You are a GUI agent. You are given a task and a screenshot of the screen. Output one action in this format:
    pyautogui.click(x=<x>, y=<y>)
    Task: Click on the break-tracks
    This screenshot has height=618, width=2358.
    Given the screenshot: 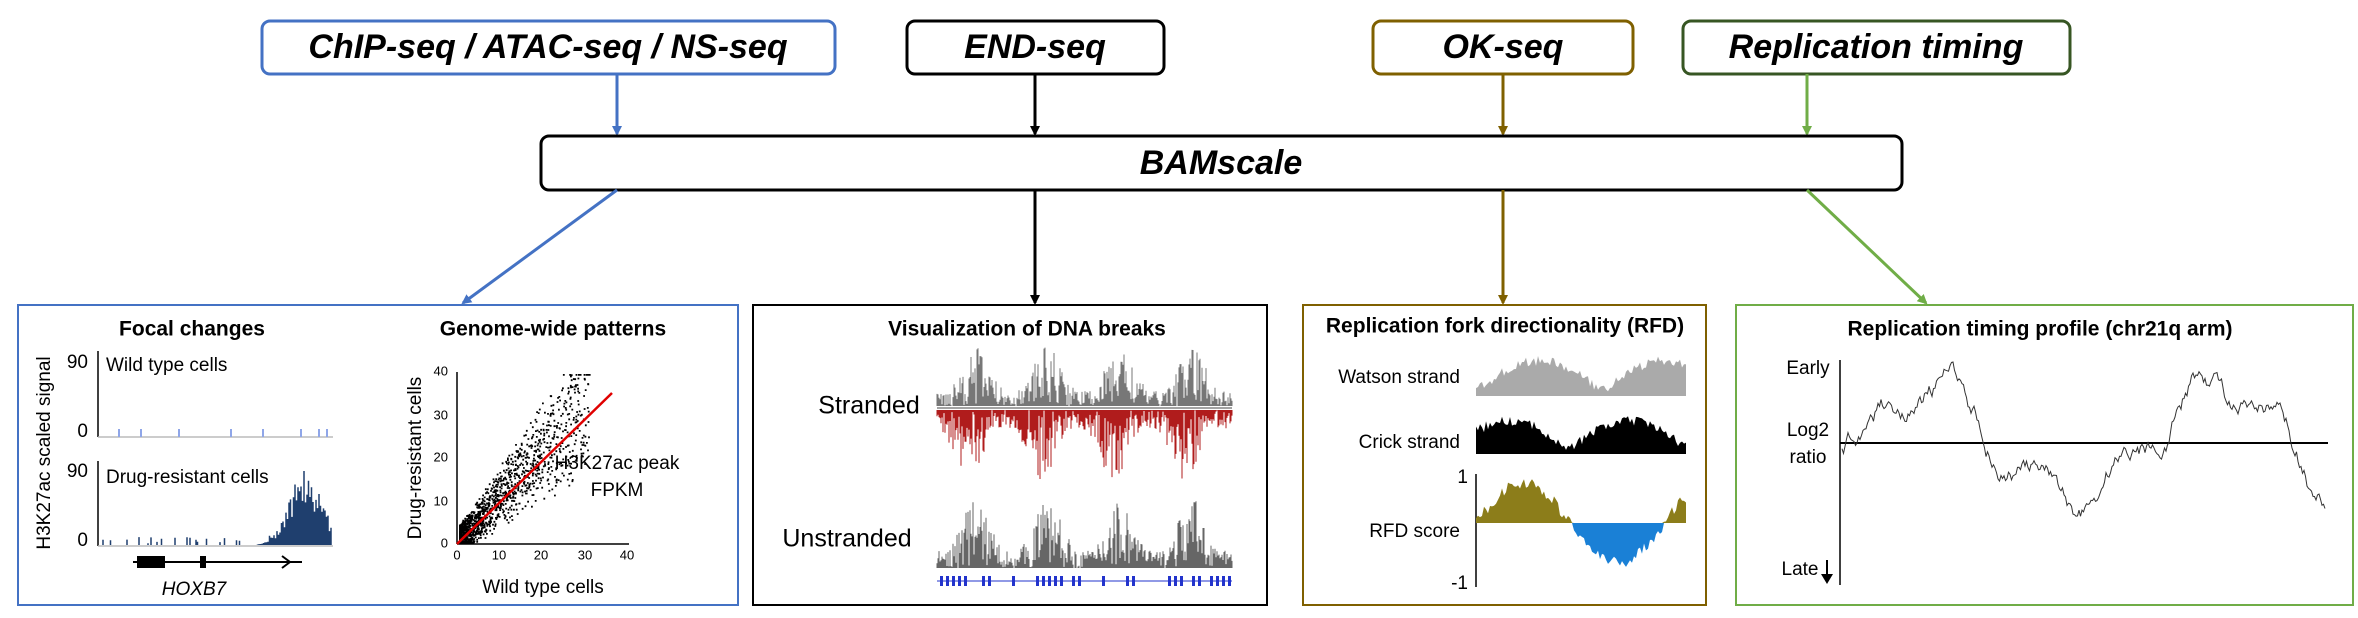 What is the action you would take?
    pyautogui.click(x=1084, y=466)
    